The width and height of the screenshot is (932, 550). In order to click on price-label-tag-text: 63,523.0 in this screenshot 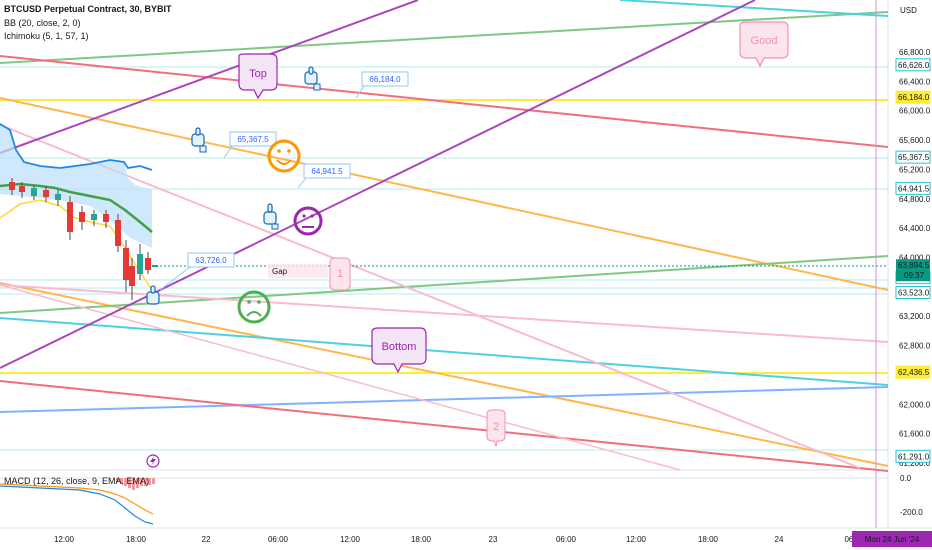, I will do `click(914, 293)`.